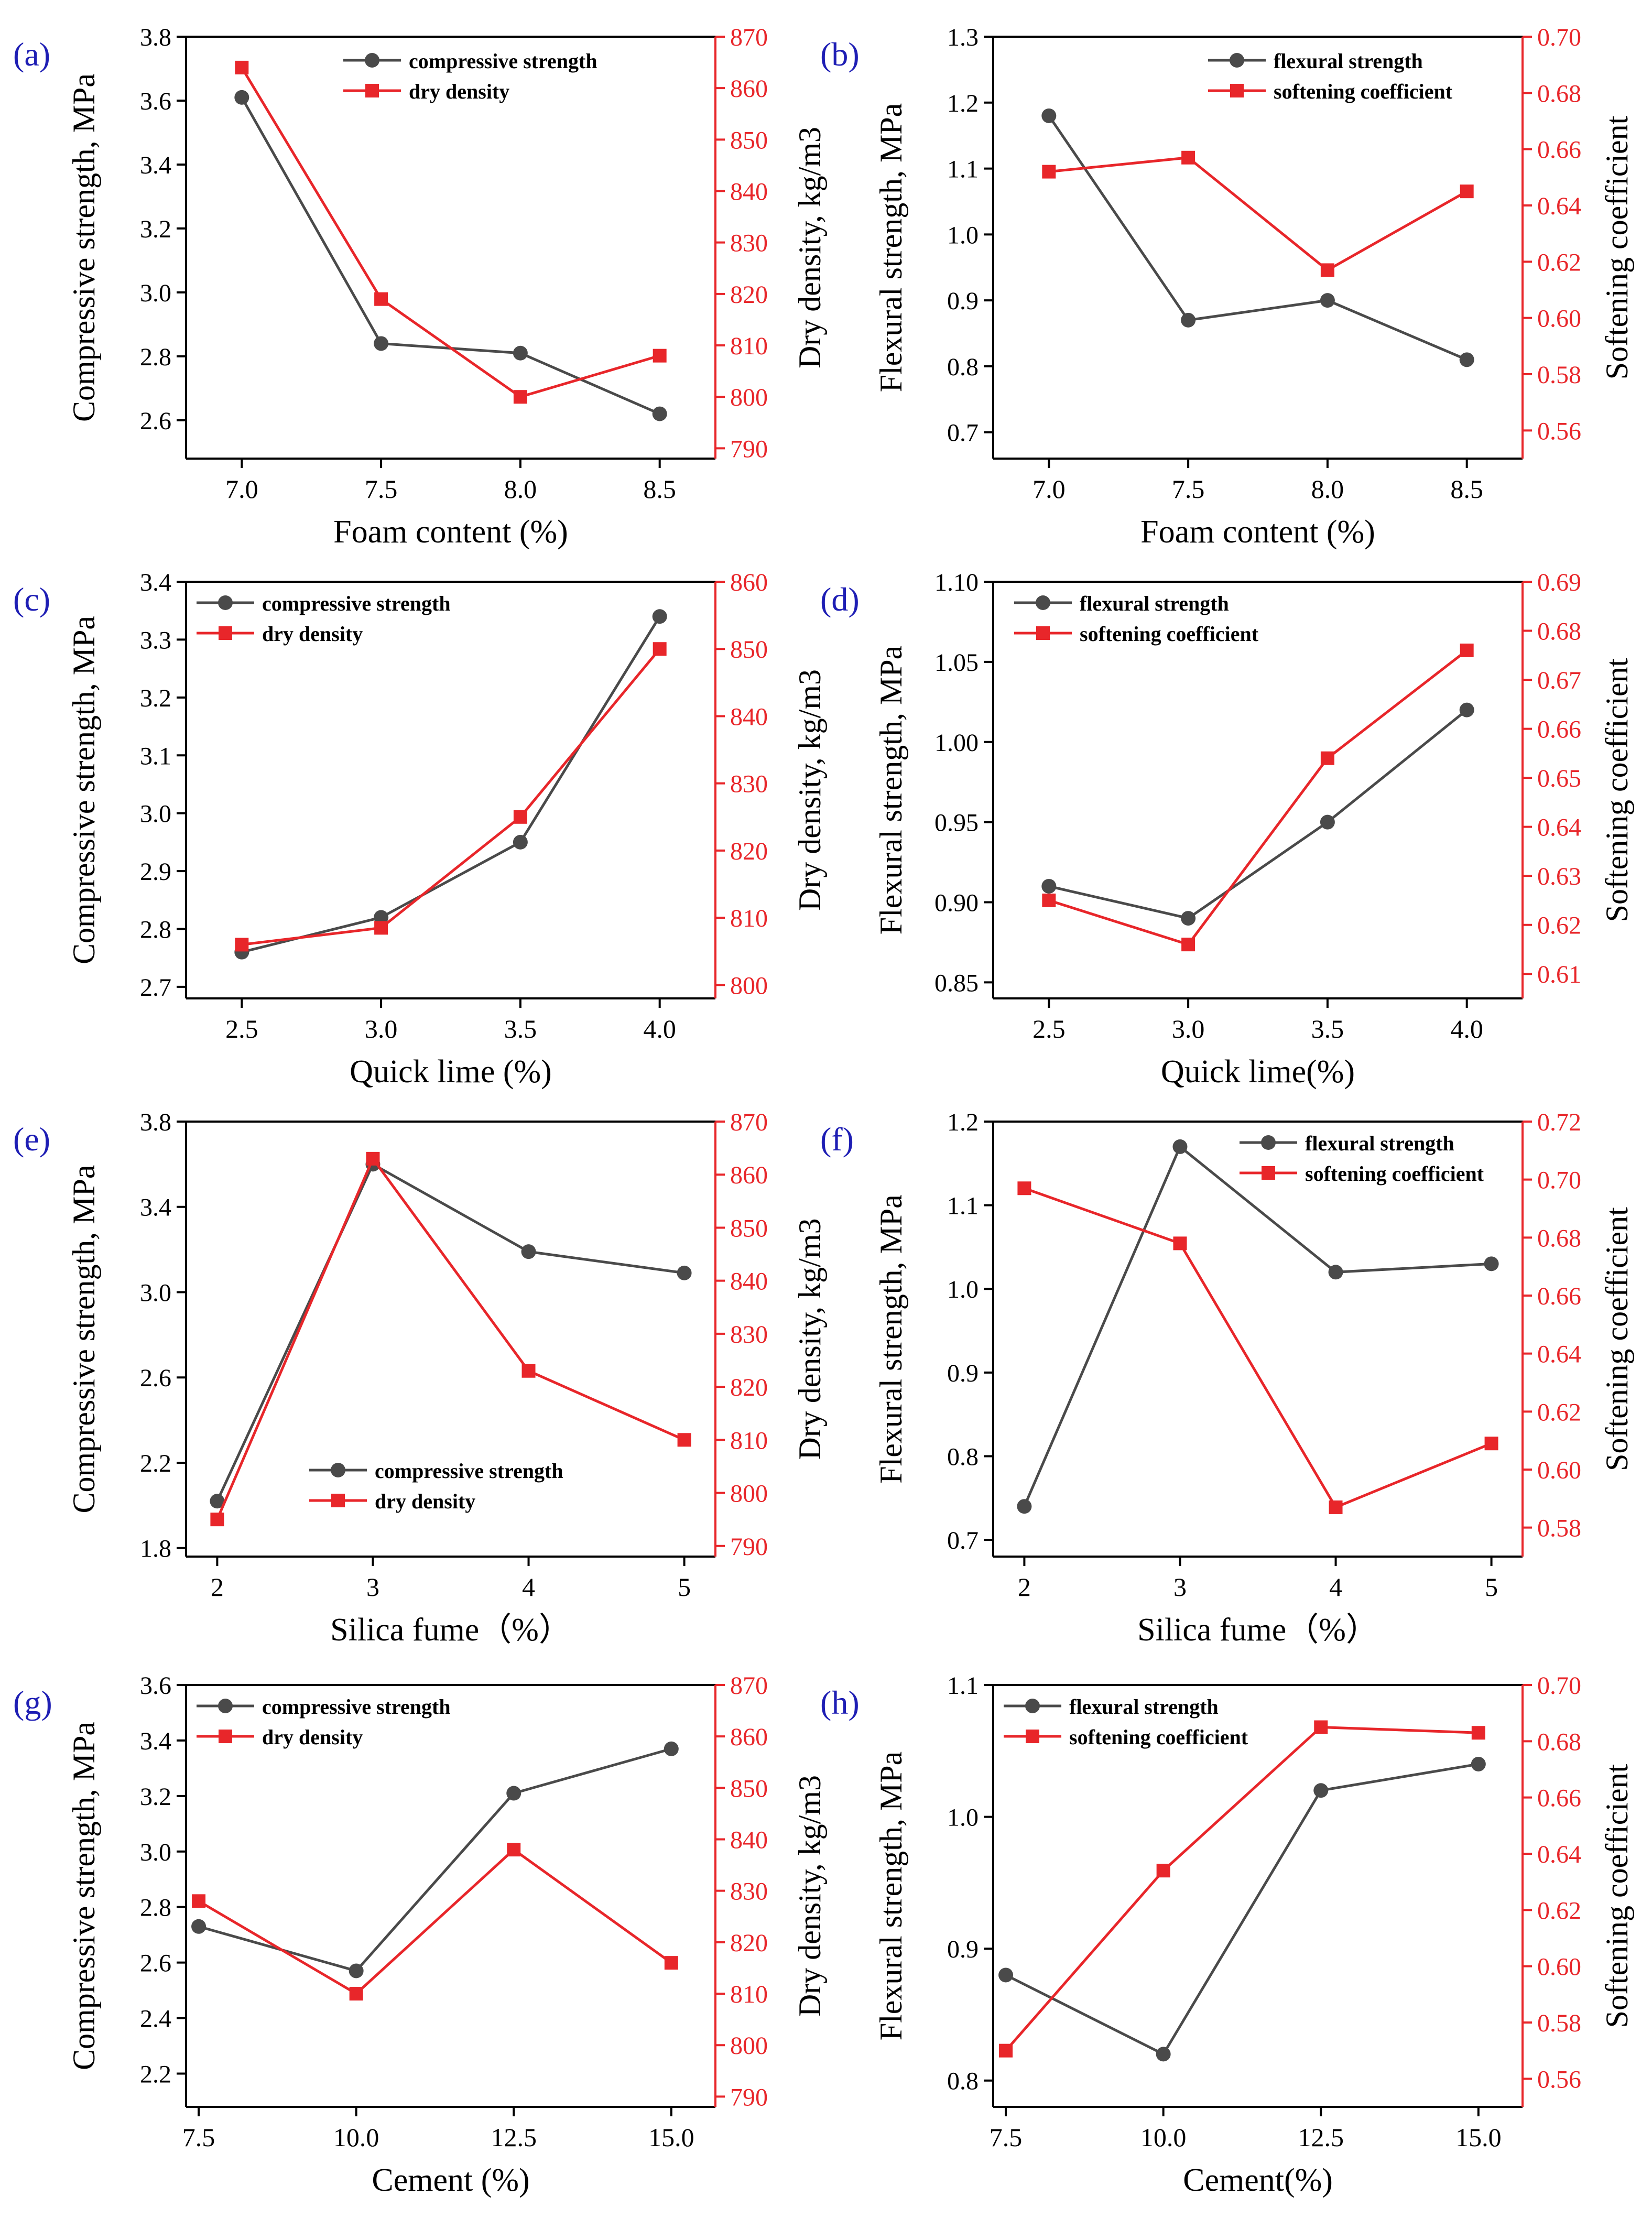  Describe the element at coordinates (963, 433) in the screenshot. I see `left-y-tick-label: 0.7` at that location.